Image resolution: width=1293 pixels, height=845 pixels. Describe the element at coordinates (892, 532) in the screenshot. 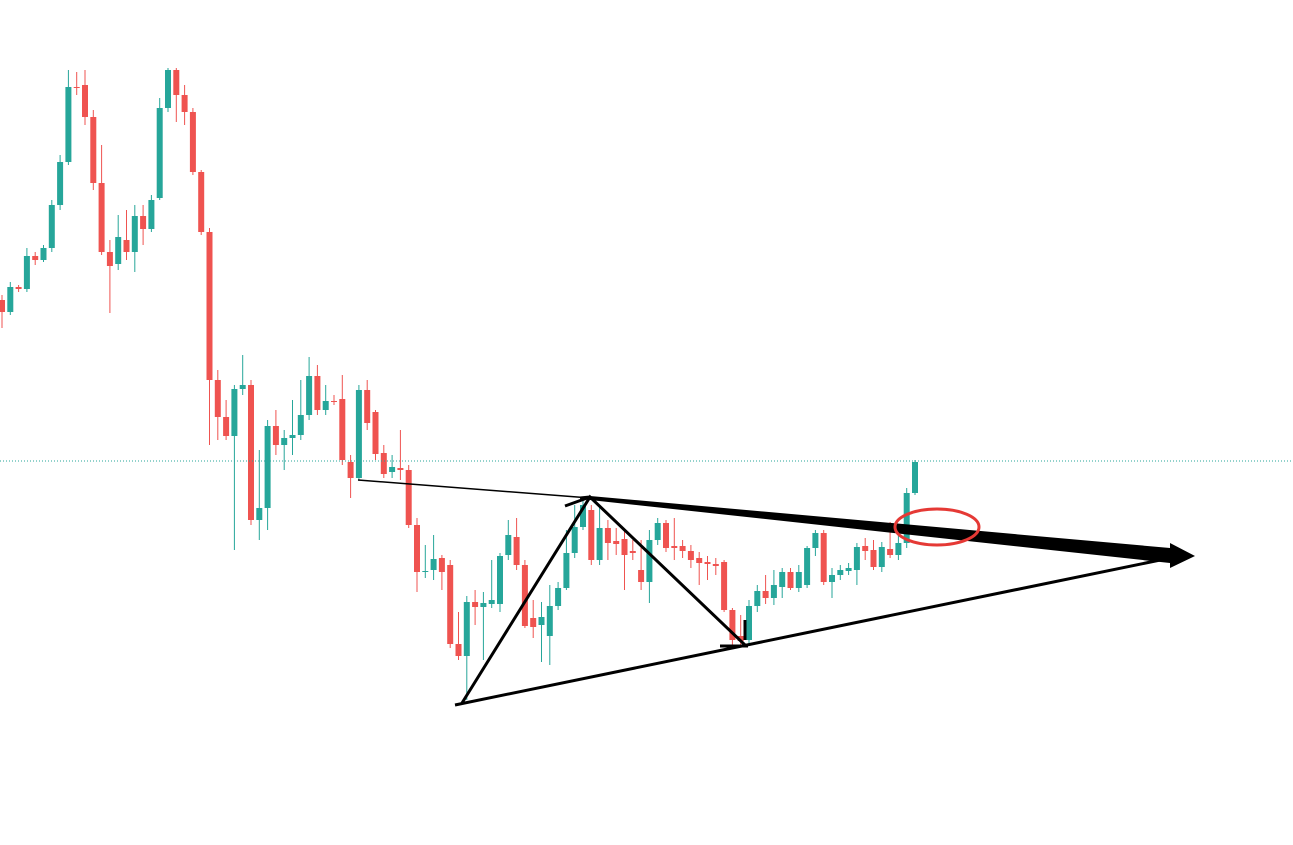

I see `trend-arrow` at that location.